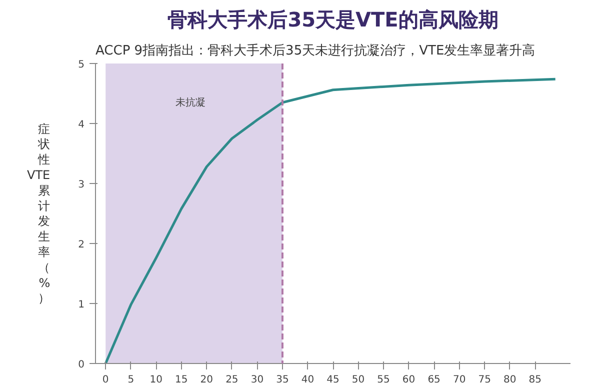 This screenshot has height=385, width=600. What do you see at coordinates (207, 379) in the screenshot?
I see `x-tick-label: 20` at bounding box center [207, 379].